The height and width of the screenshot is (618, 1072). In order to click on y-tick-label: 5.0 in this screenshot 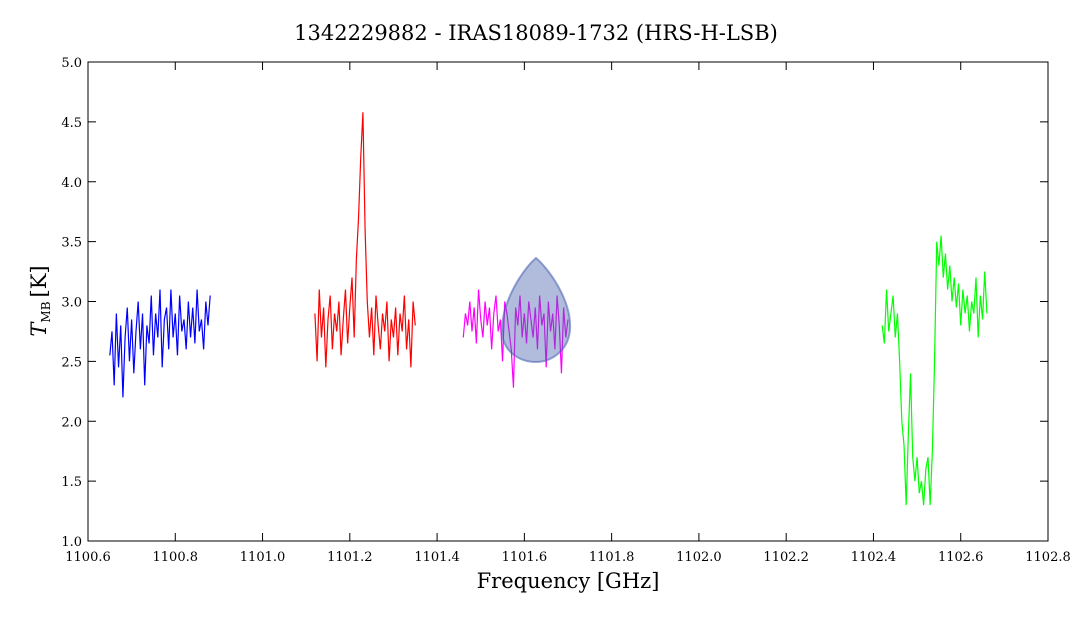, I will do `click(71, 63)`.